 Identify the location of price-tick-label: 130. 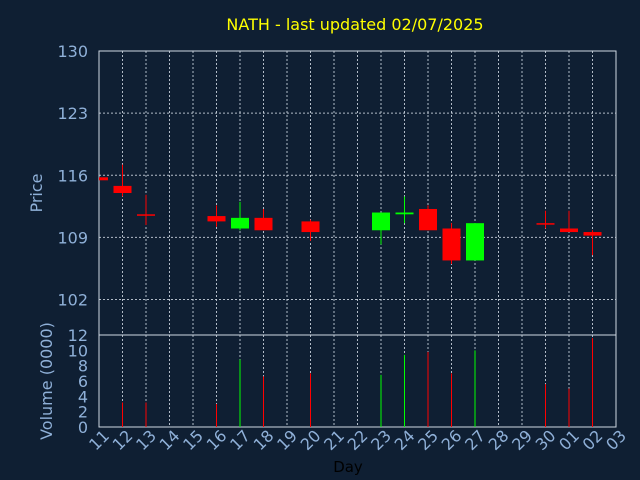
(72, 51).